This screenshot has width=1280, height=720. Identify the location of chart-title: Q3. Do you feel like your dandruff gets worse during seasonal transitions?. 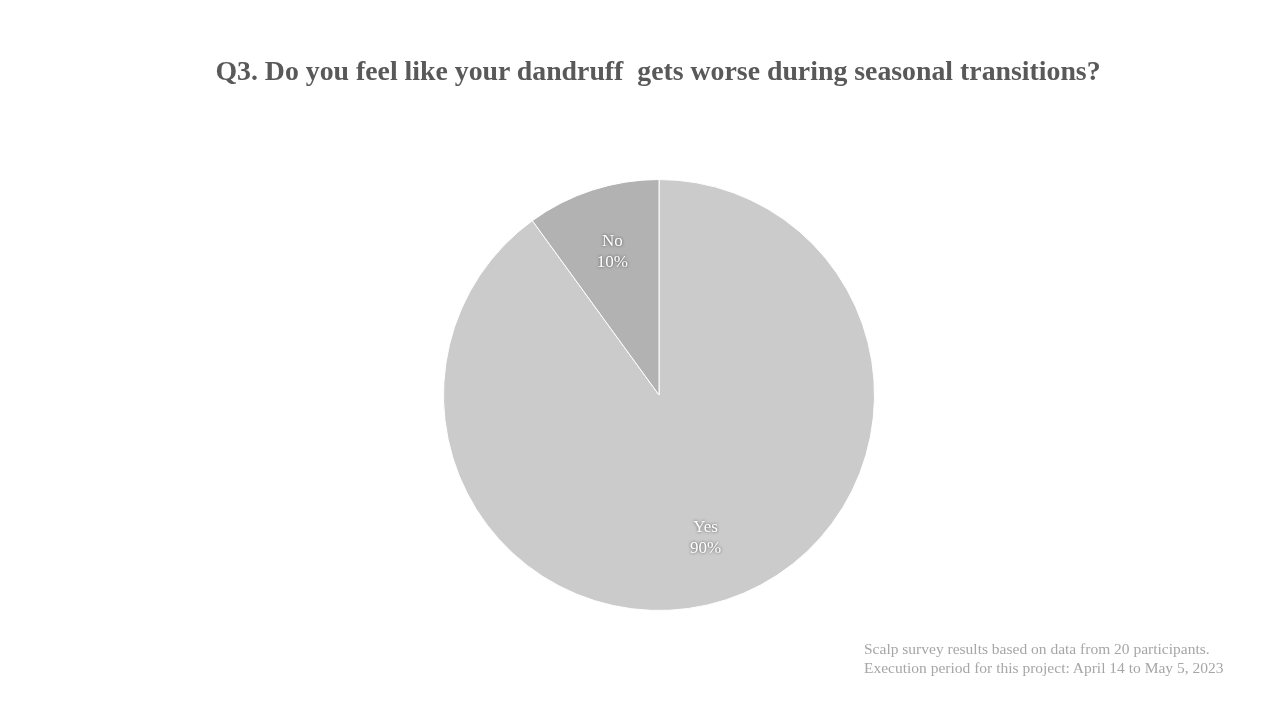
(658, 71).